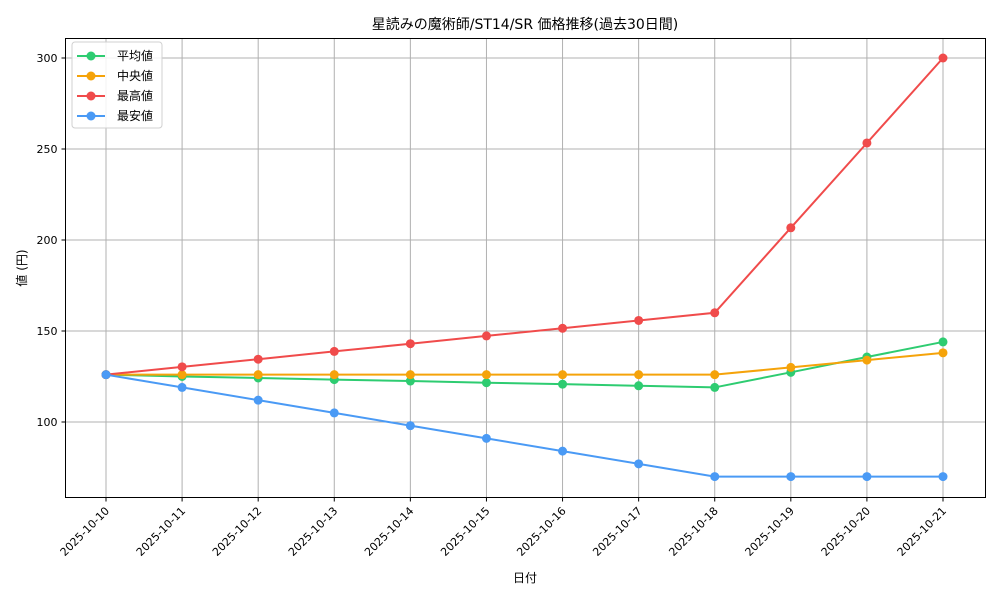  I want to click on legend-item: 最安値, so click(115, 115).